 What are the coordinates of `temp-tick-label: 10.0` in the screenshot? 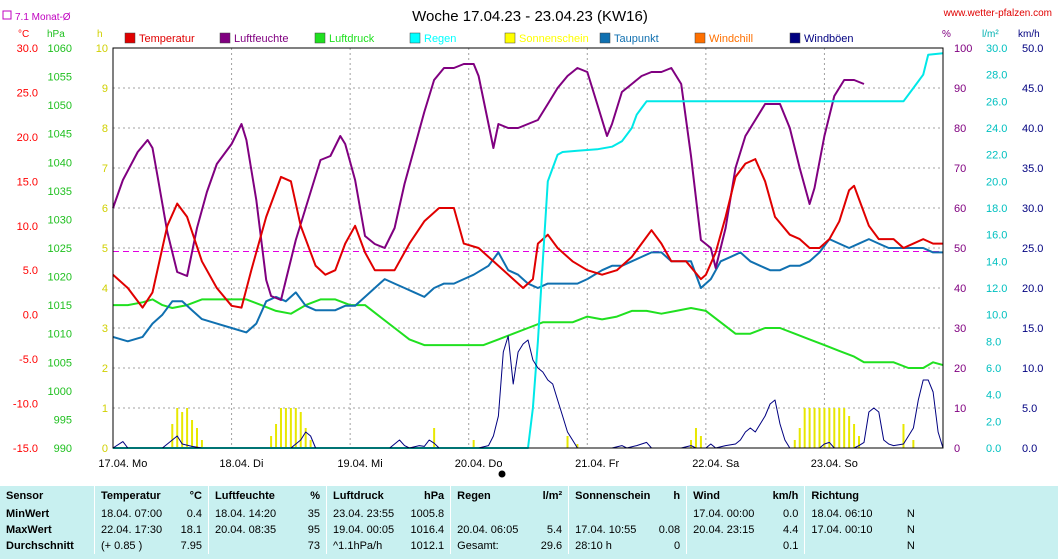 It's located at (27, 227).